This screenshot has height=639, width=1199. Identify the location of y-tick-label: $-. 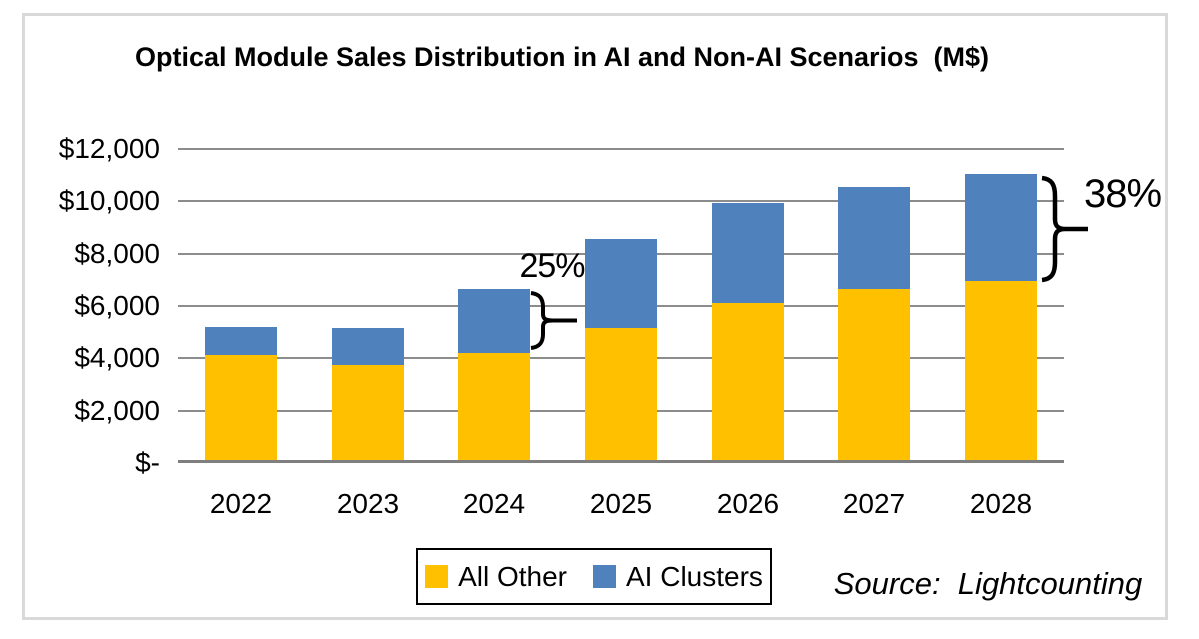
(147, 462).